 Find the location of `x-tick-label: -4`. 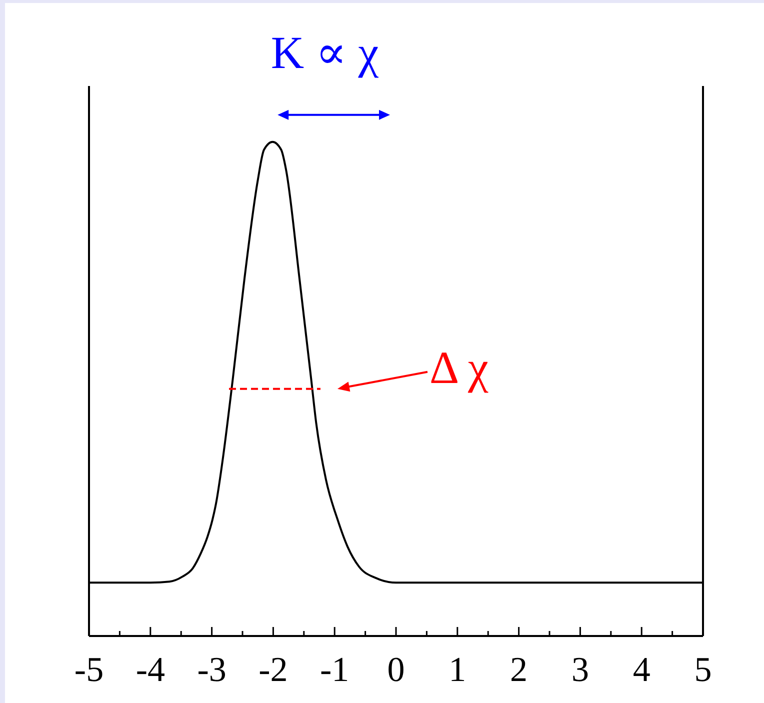

x-tick-label: -4 is located at coordinates (150, 669).